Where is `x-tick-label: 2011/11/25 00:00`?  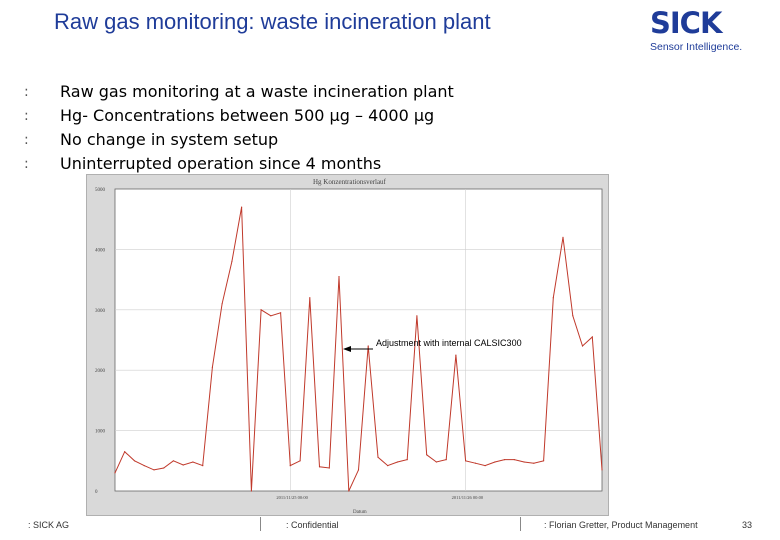
x-tick-label: 2011/11/25 00:00 is located at coordinates (292, 497).